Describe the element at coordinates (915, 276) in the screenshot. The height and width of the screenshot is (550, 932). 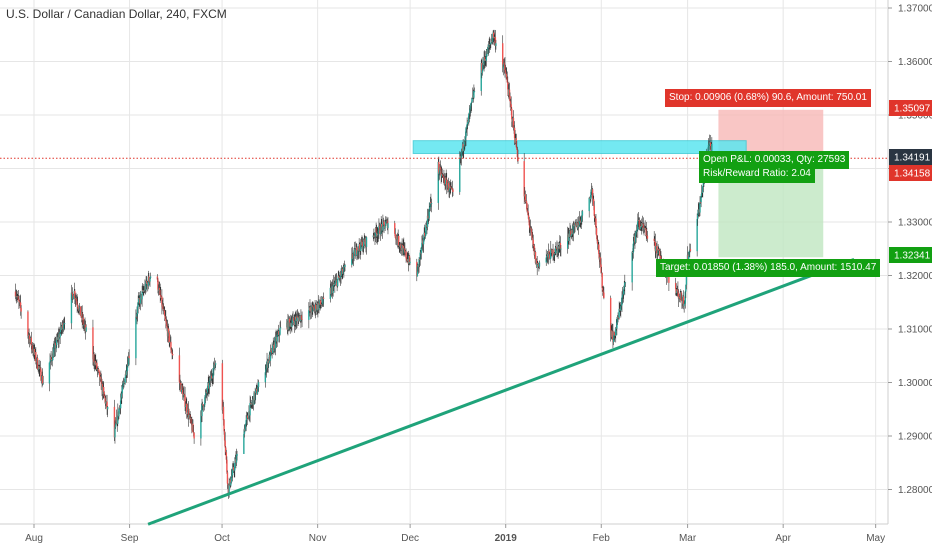
I see `y-tick-label: 1.32000` at that location.